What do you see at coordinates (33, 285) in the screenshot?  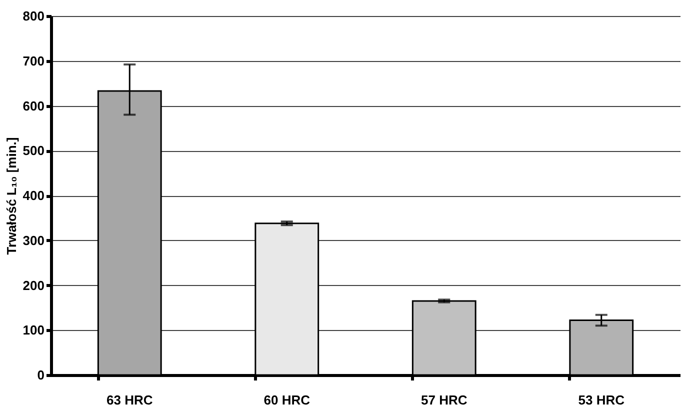 I see `y-tick-label: 200` at bounding box center [33, 285].